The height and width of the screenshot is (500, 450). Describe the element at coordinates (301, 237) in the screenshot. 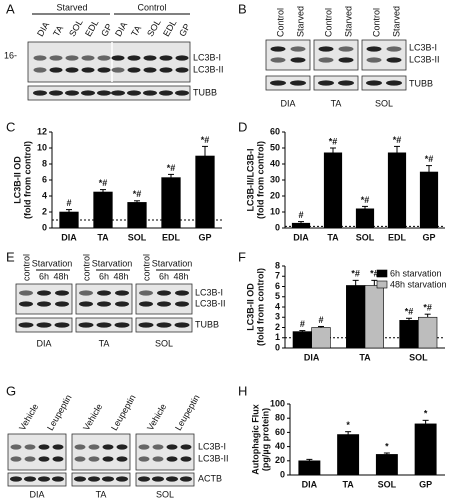

I see `x-tick-label: DIA` at that location.